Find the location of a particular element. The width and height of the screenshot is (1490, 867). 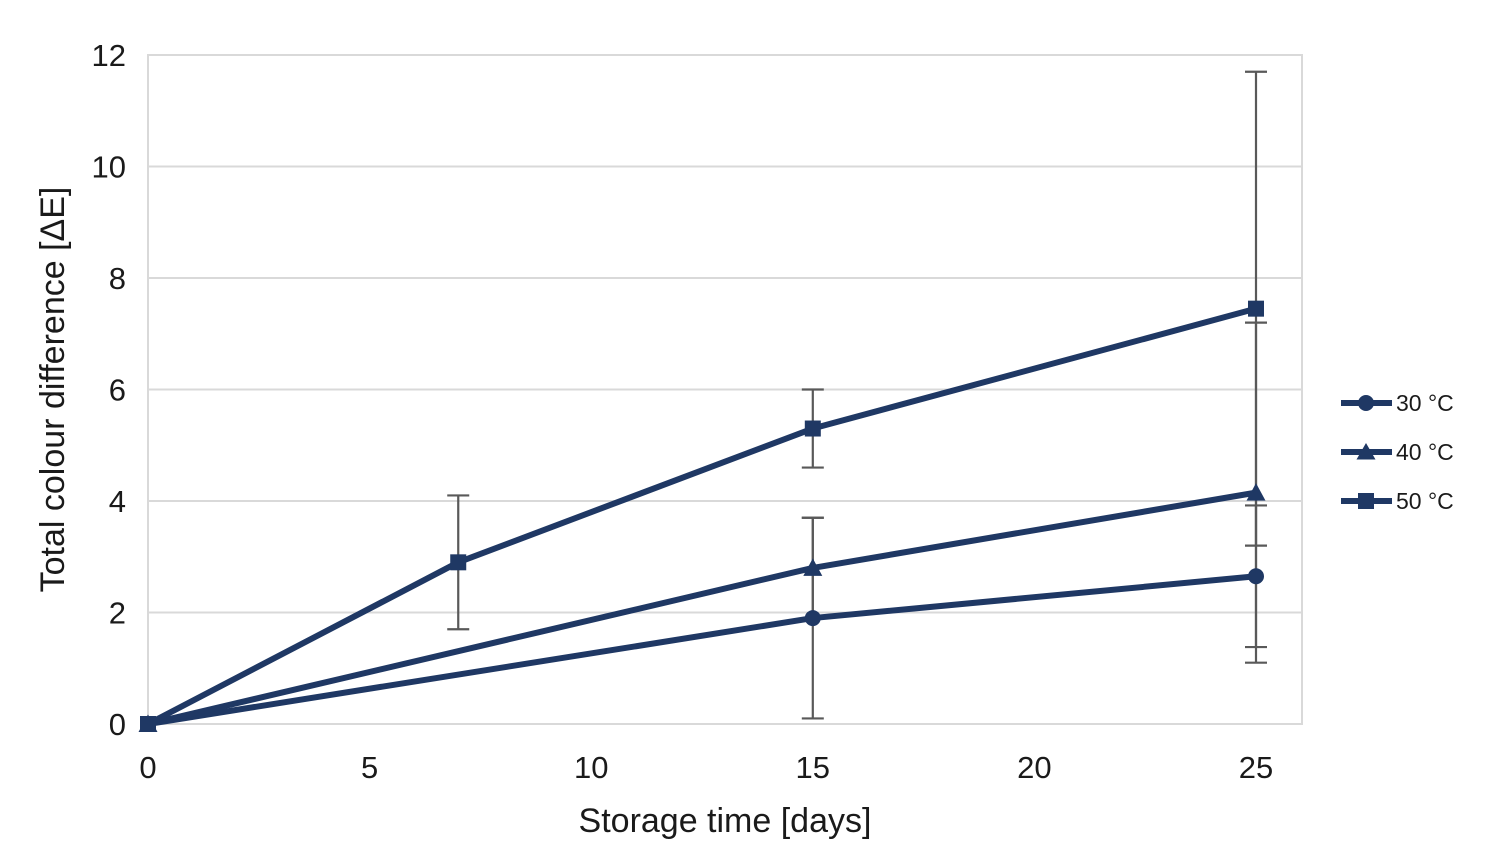

series-line-30c is located at coordinates (702, 650).